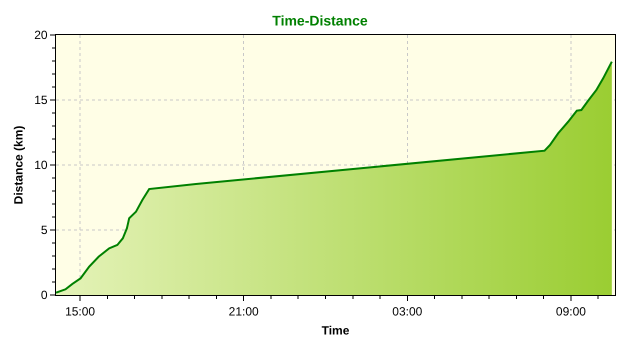  What do you see at coordinates (244, 311) in the screenshot?
I see `x-tick-label: 21:00` at bounding box center [244, 311].